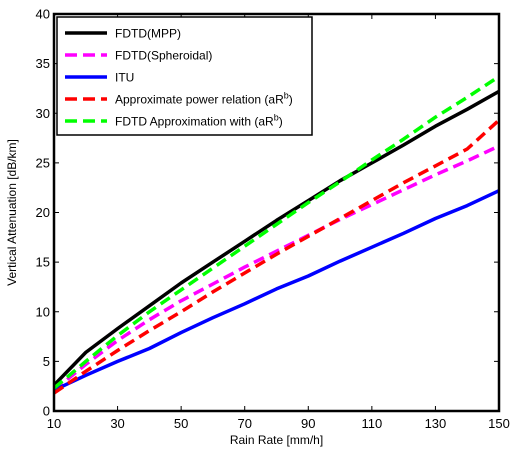 This screenshot has height=450, width=513. I want to click on x-tick-label: 110, so click(371, 423).